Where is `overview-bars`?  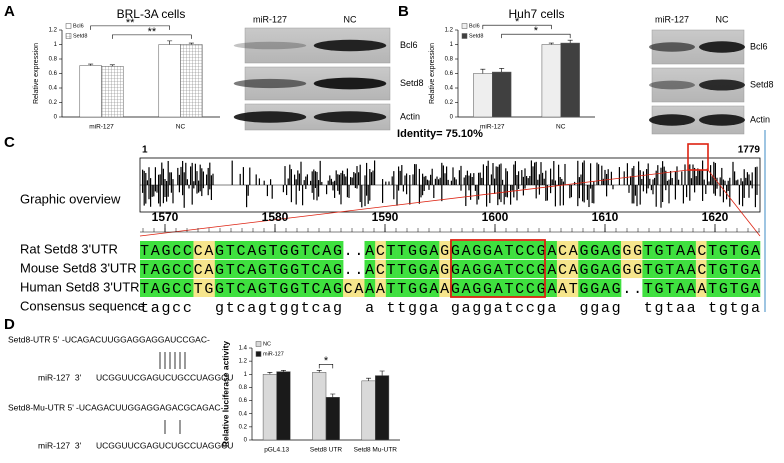
overview-bars is located at coordinates (450, 184).